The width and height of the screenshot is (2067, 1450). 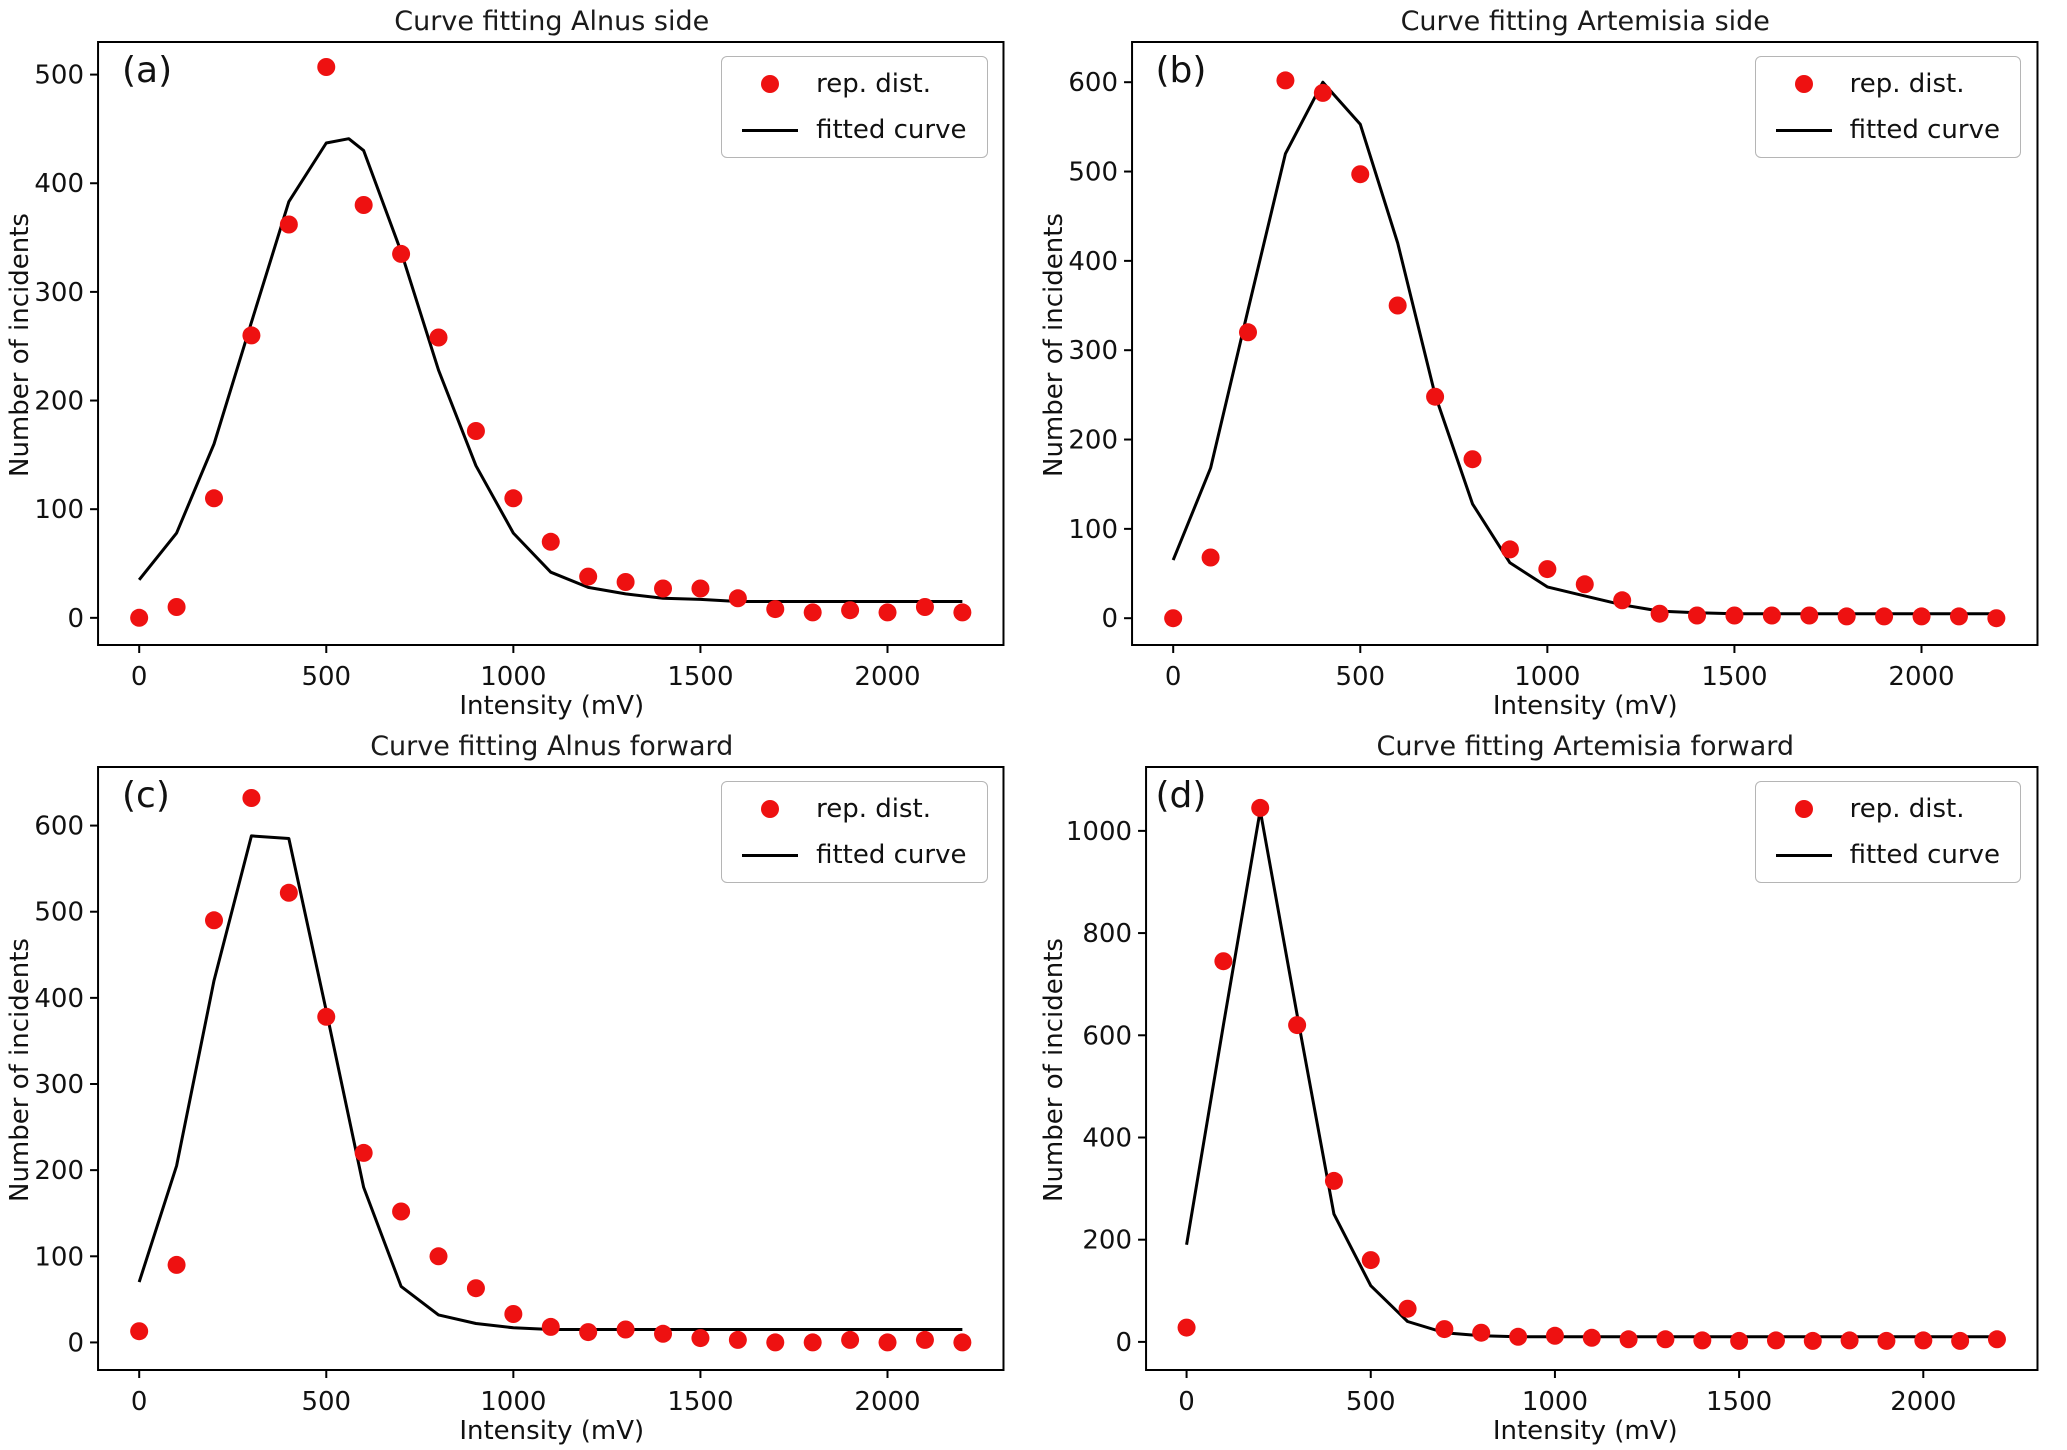 What do you see at coordinates (1107, 934) in the screenshot?
I see `y-tick-label: 800` at bounding box center [1107, 934].